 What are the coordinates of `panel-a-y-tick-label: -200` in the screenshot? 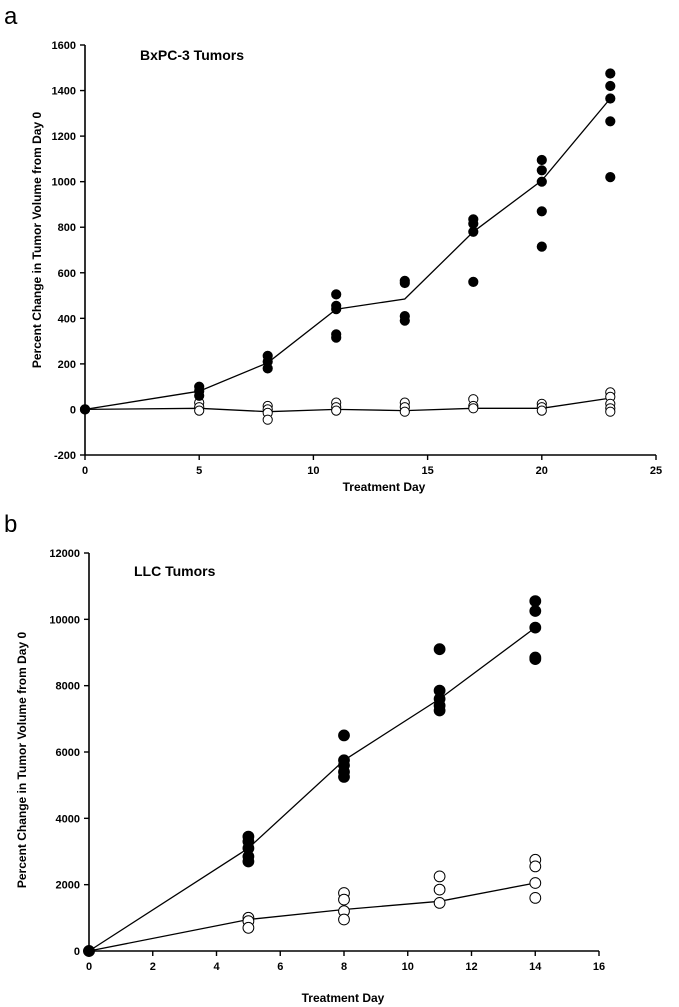 It's located at (65, 456).